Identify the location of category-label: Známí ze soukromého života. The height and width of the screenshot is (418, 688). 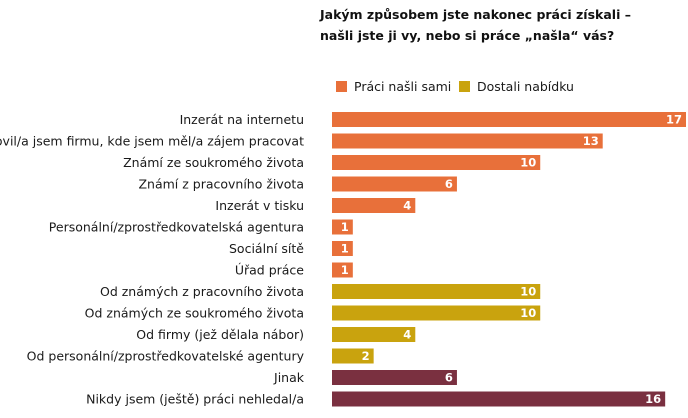
(213, 162).